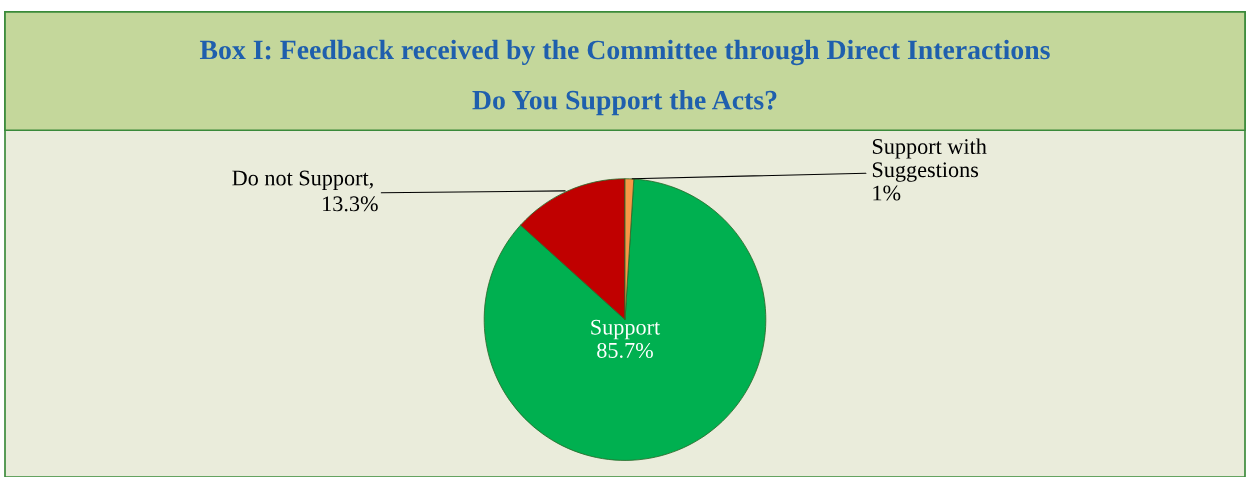  I want to click on slice-label: Do not Support, so click(300, 180).